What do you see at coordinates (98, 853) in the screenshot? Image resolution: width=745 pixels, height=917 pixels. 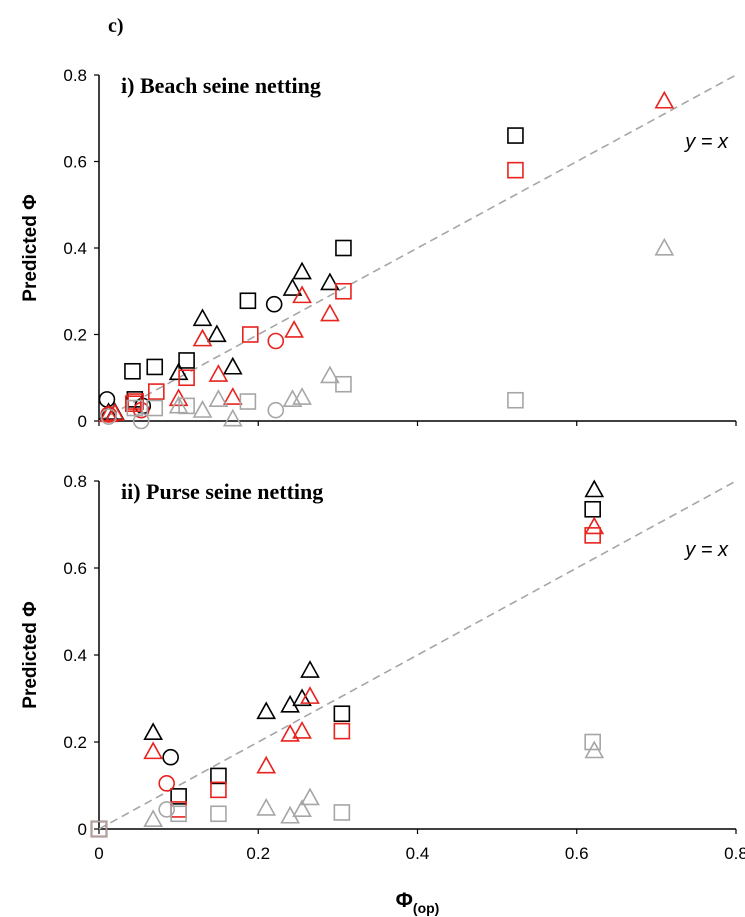 I see `x-tick-label: 0` at bounding box center [98, 853].